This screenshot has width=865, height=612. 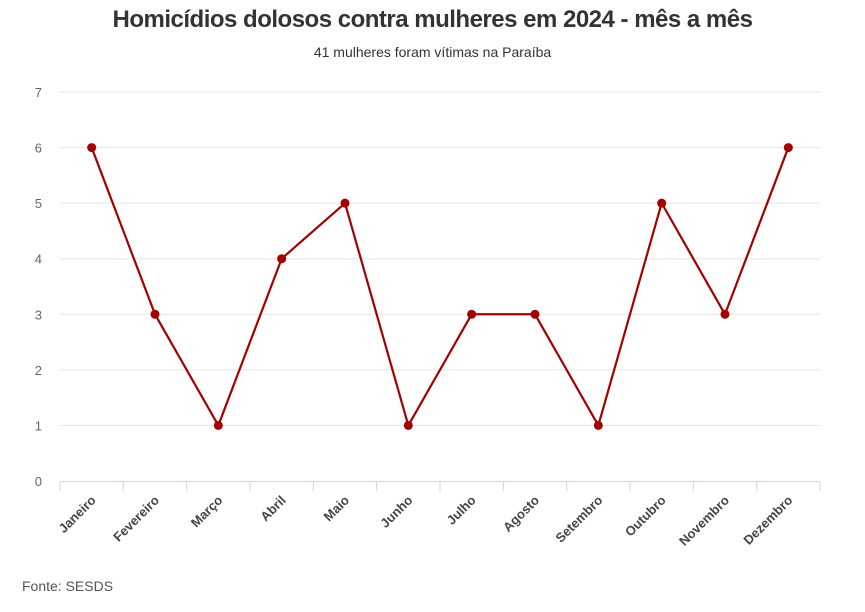 What do you see at coordinates (76, 513) in the screenshot?
I see `x-tick-label: Janeiro` at bounding box center [76, 513].